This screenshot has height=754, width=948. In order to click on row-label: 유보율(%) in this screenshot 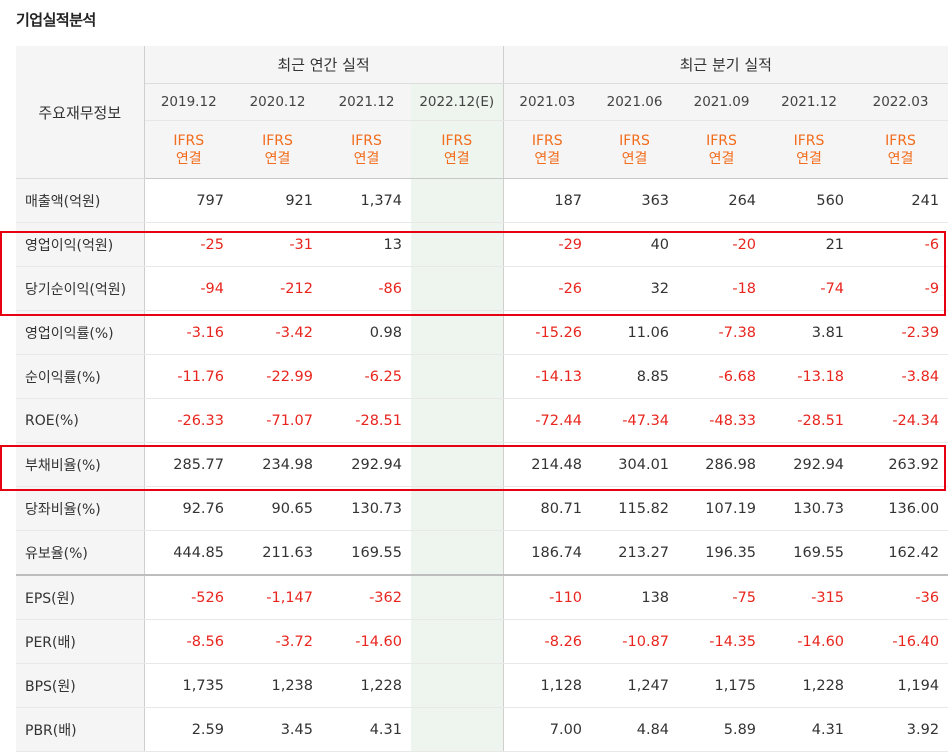, I will do `click(80, 553)`.